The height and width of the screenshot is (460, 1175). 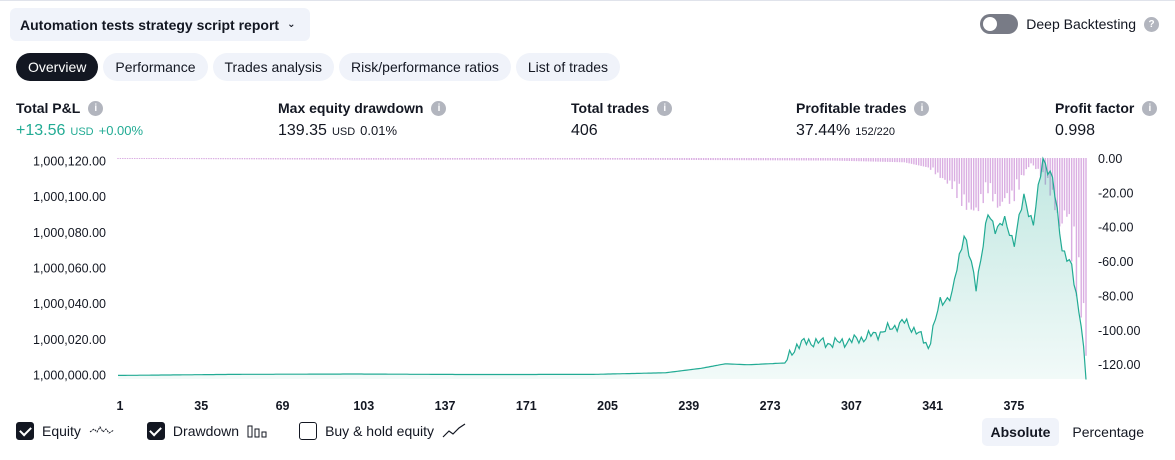 What do you see at coordinates (584, 130) in the screenshot?
I see `metric-value: 406` at bounding box center [584, 130].